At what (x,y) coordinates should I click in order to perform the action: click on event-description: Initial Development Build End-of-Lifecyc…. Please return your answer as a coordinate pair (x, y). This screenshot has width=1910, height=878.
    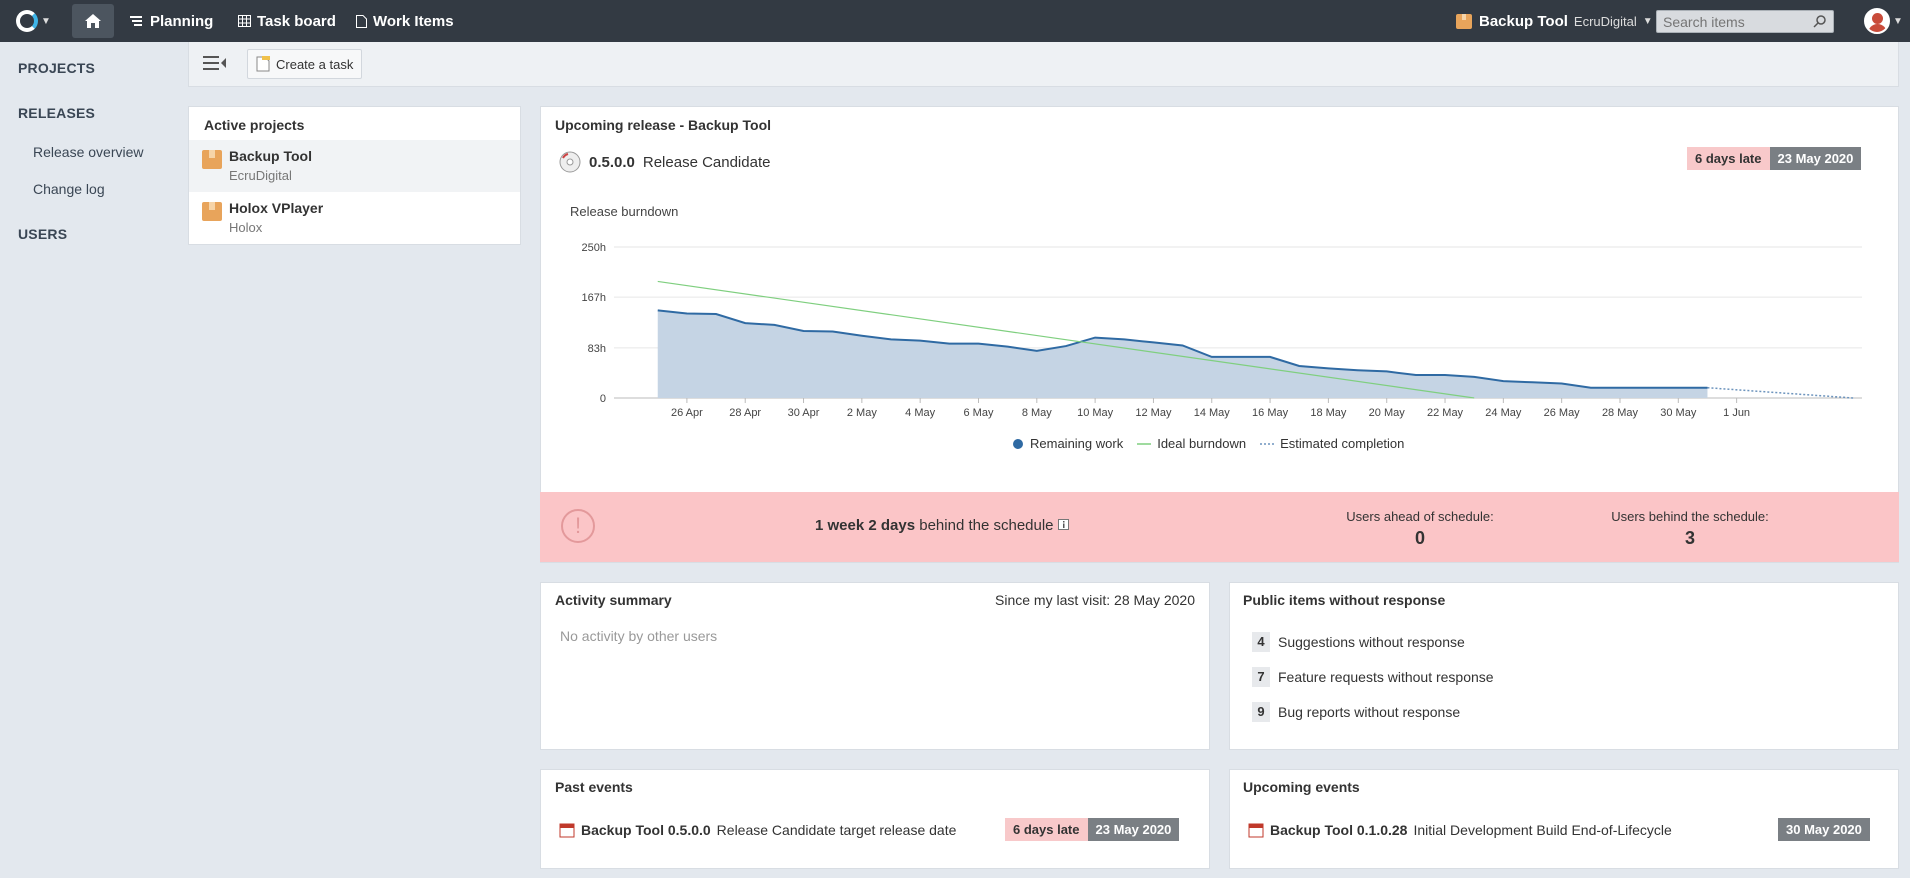
    Looking at the image, I should click on (1542, 830).